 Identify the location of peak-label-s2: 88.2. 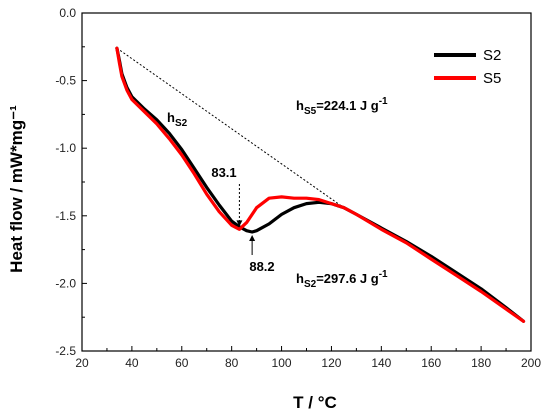
(261, 266).